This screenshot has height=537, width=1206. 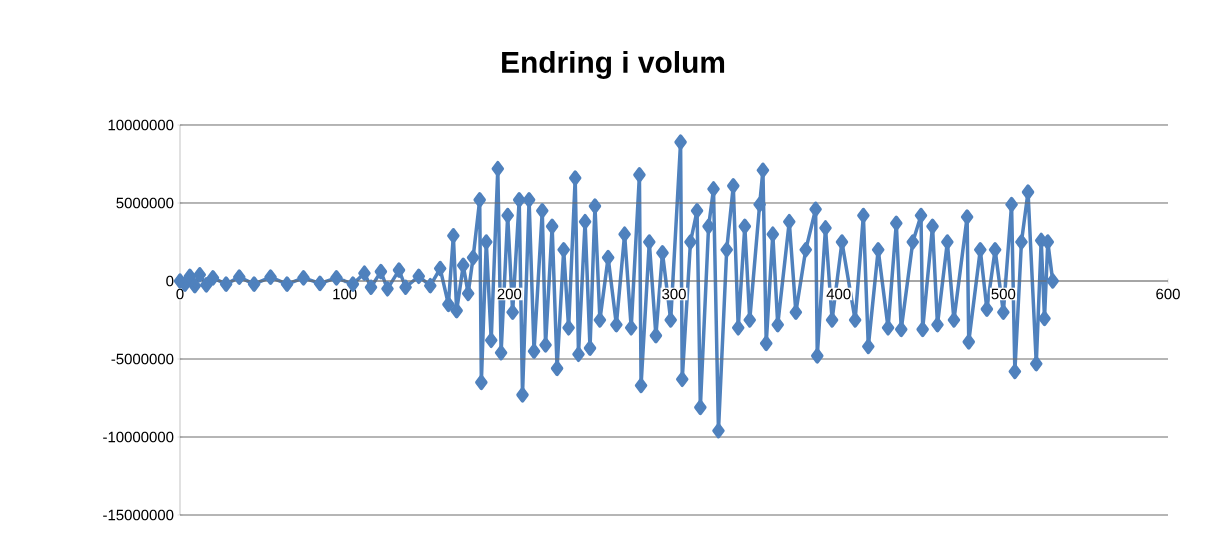 I want to click on x-tick-label: 0, so click(x=180, y=294).